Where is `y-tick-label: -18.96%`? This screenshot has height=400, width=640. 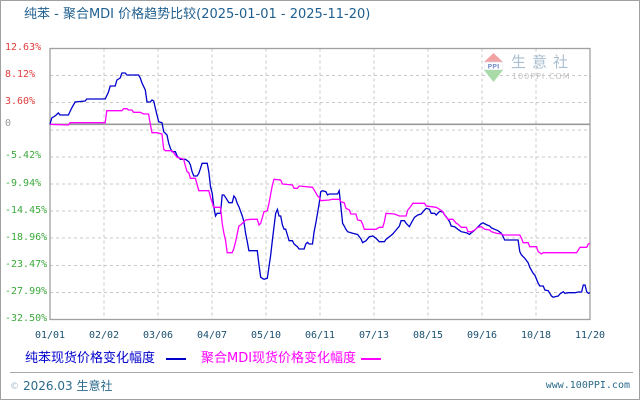 y-tick-label: -18.96% is located at coordinates (26, 237).